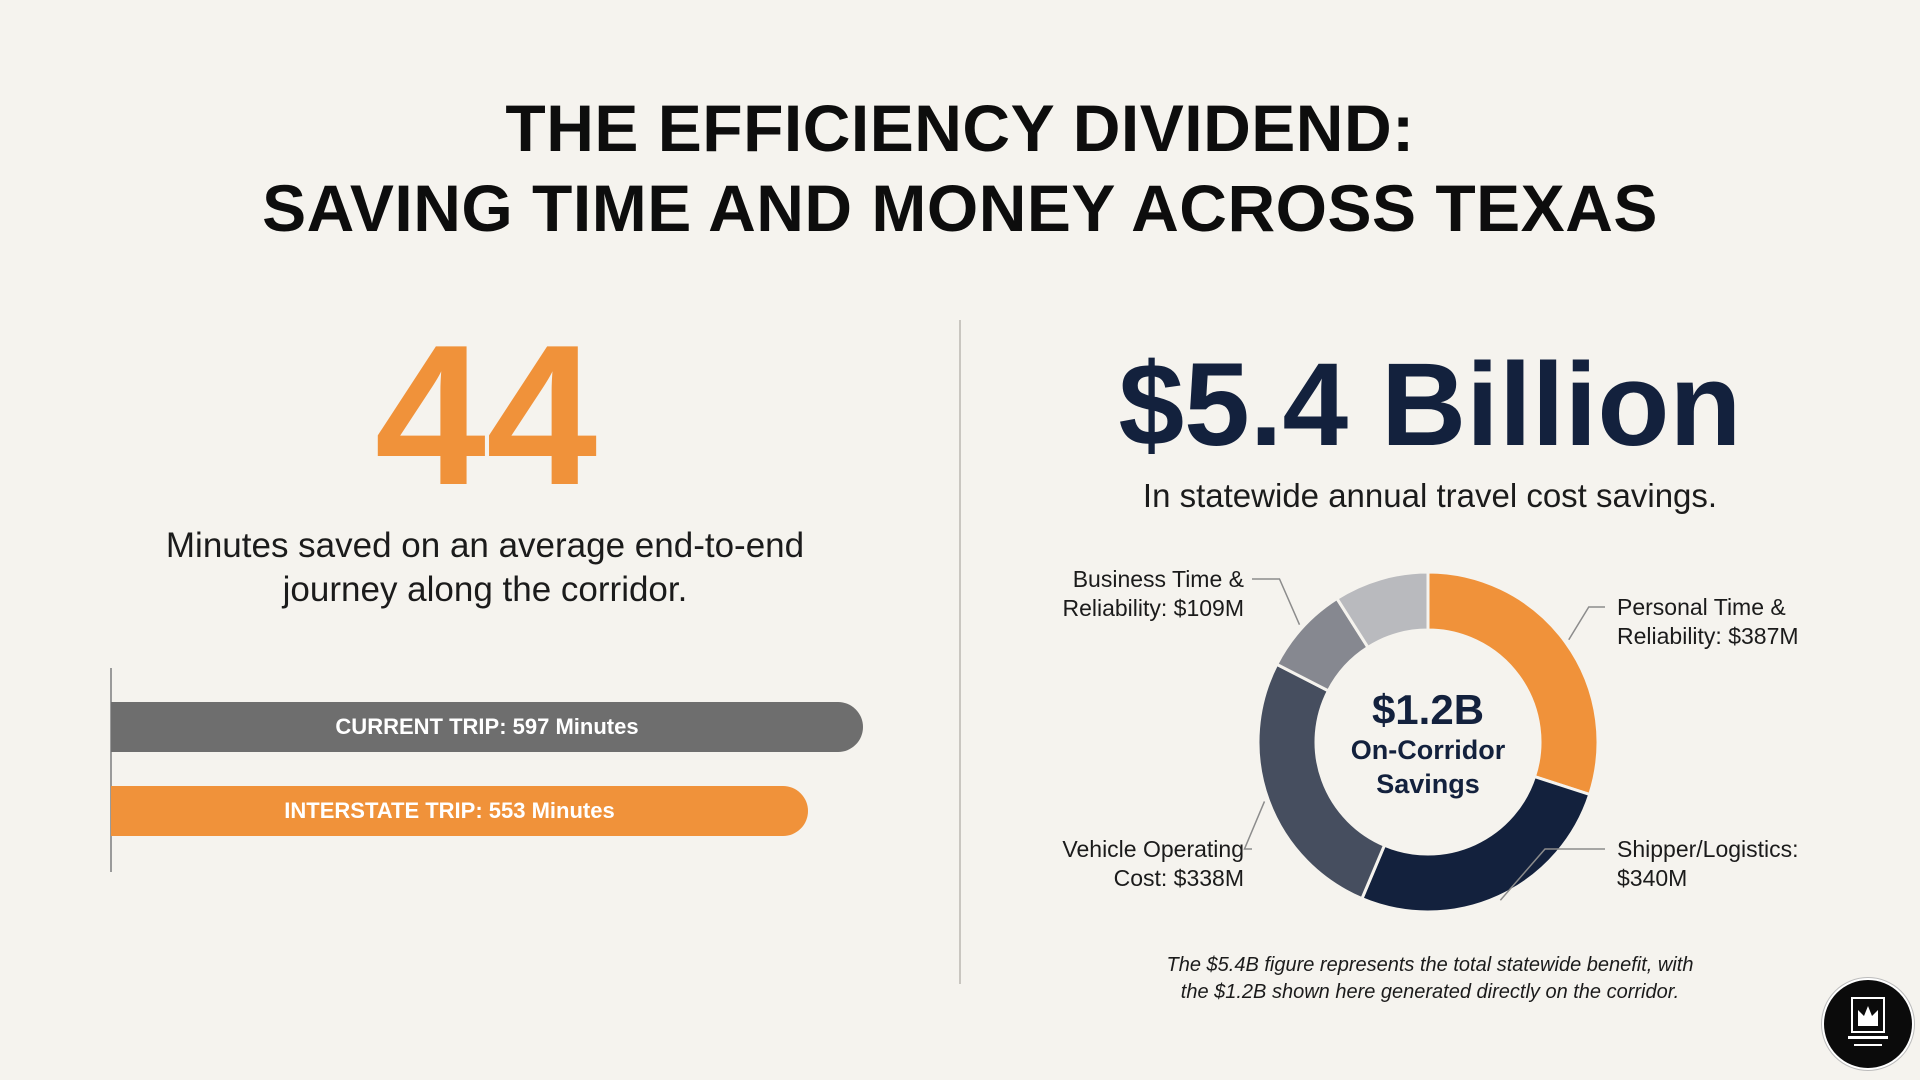  Describe the element at coordinates (1747, 864) in the screenshot. I see `slice-label-shipper-logistics: Shipper/Logistics: $340M` at that location.